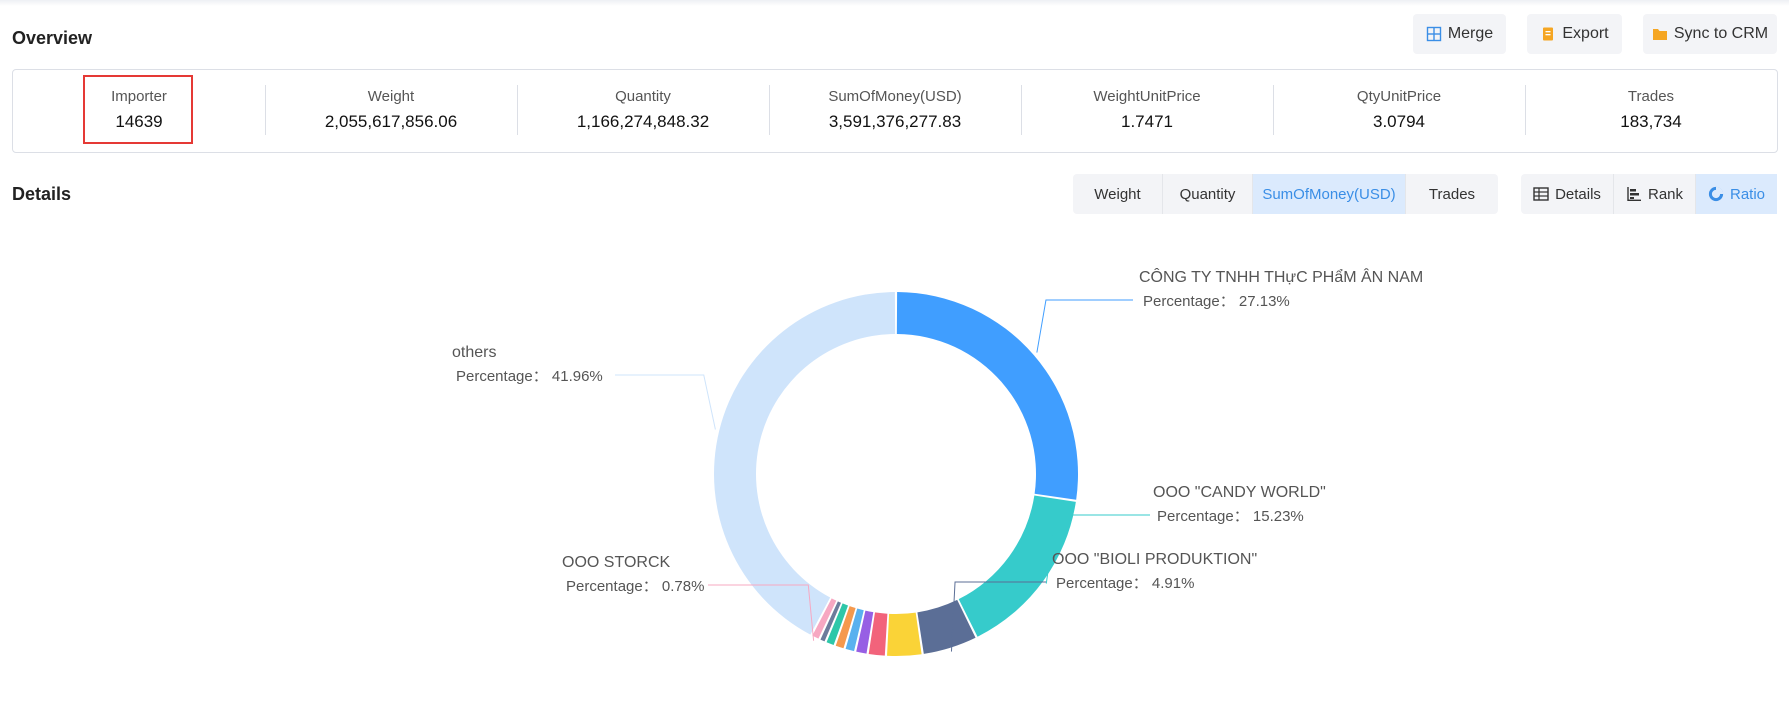  I want to click on stat-quantity: Quantity 1,166,274,848.32, so click(643, 112).